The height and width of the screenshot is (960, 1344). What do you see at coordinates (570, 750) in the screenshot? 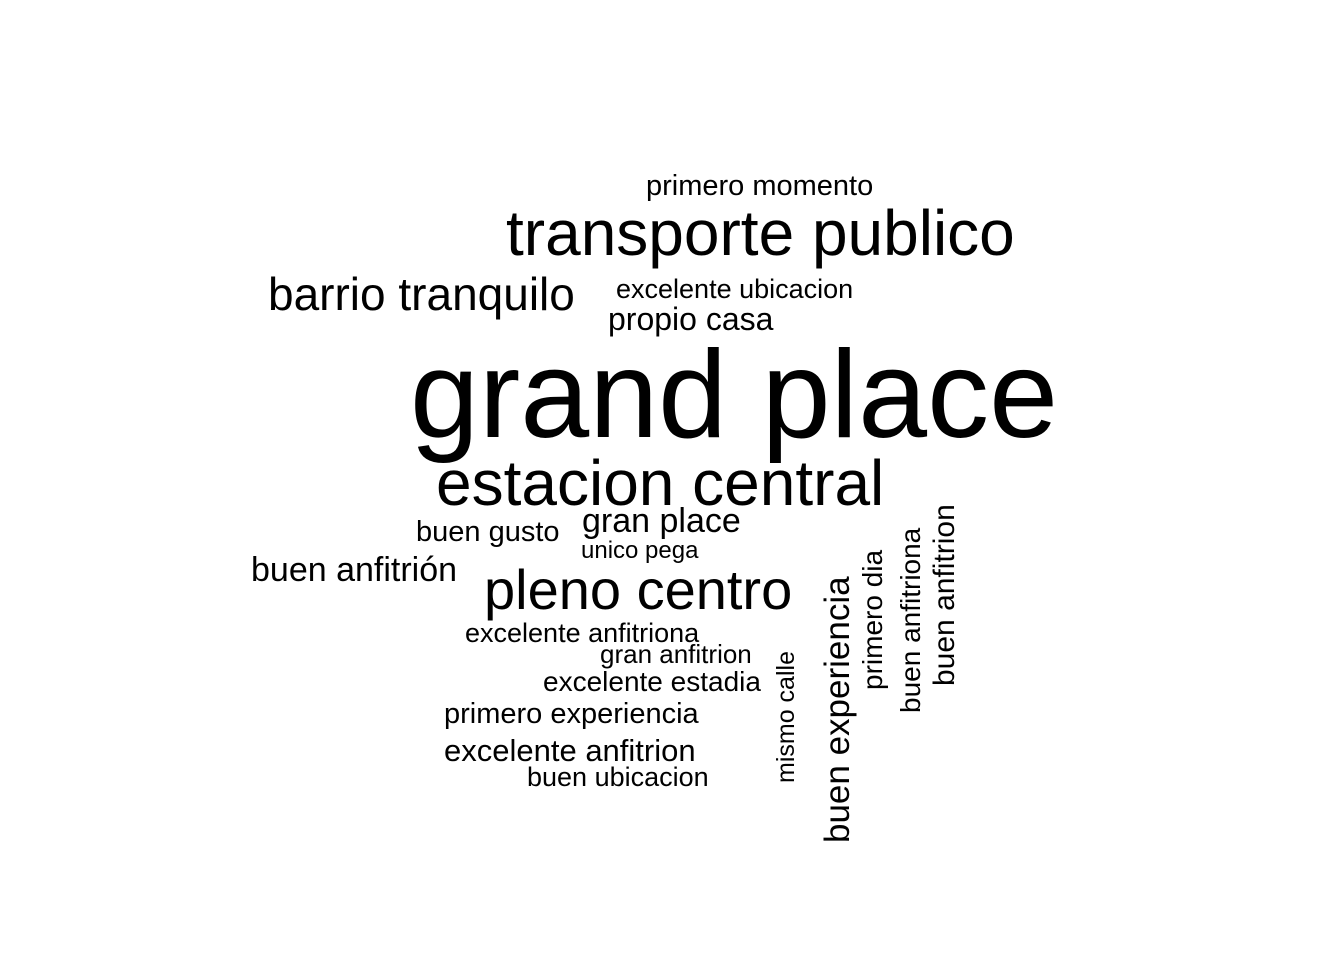
I see `word-excelente-anfitrion: excelente anfitrion` at bounding box center [570, 750].